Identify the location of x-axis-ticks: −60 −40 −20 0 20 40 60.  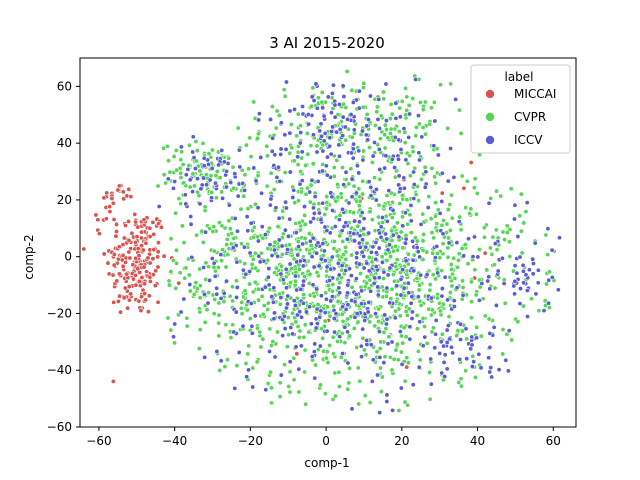
(323, 437).